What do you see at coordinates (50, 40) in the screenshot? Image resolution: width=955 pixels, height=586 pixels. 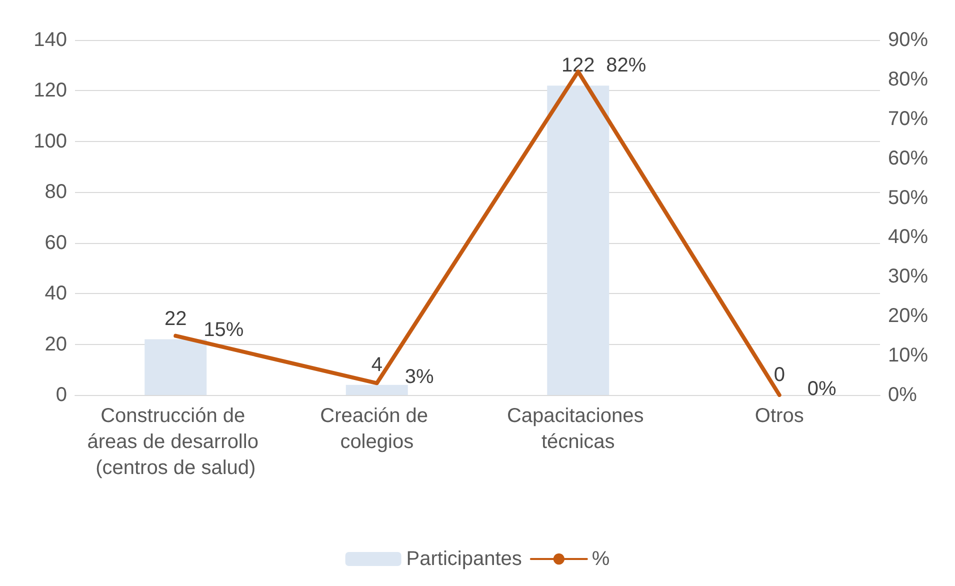 I see `y-tick-label: 140` at bounding box center [50, 40].